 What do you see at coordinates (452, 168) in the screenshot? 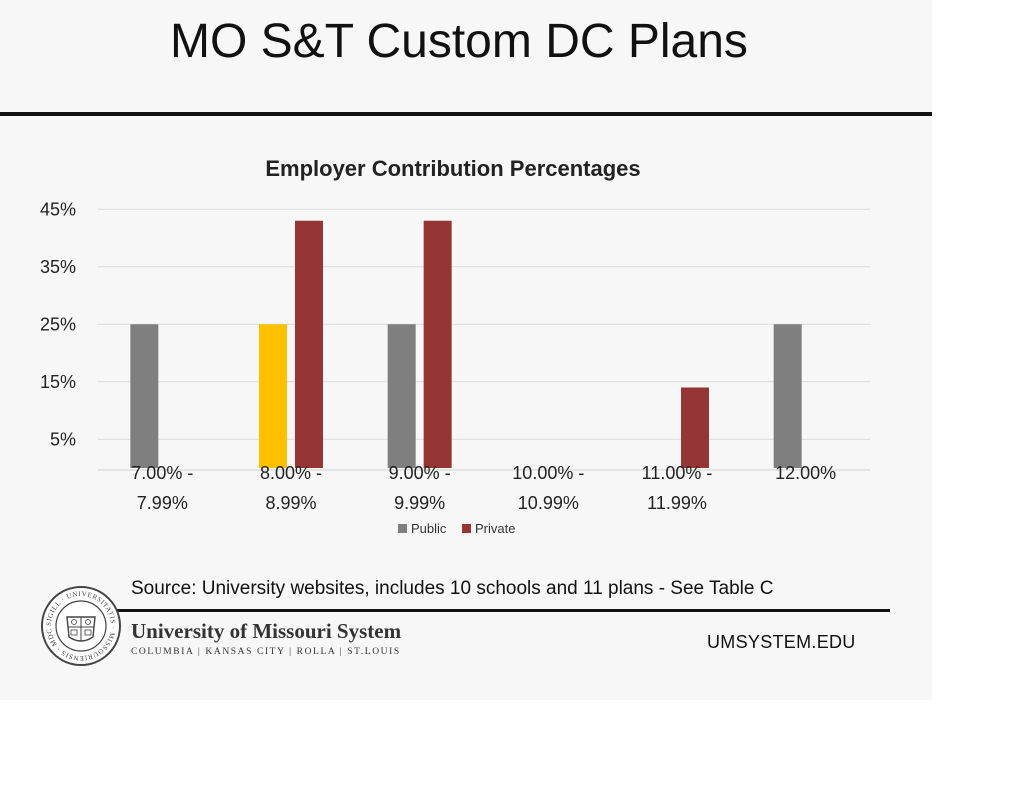
I see `chart-title: Employer Contribution Percentages` at bounding box center [452, 168].